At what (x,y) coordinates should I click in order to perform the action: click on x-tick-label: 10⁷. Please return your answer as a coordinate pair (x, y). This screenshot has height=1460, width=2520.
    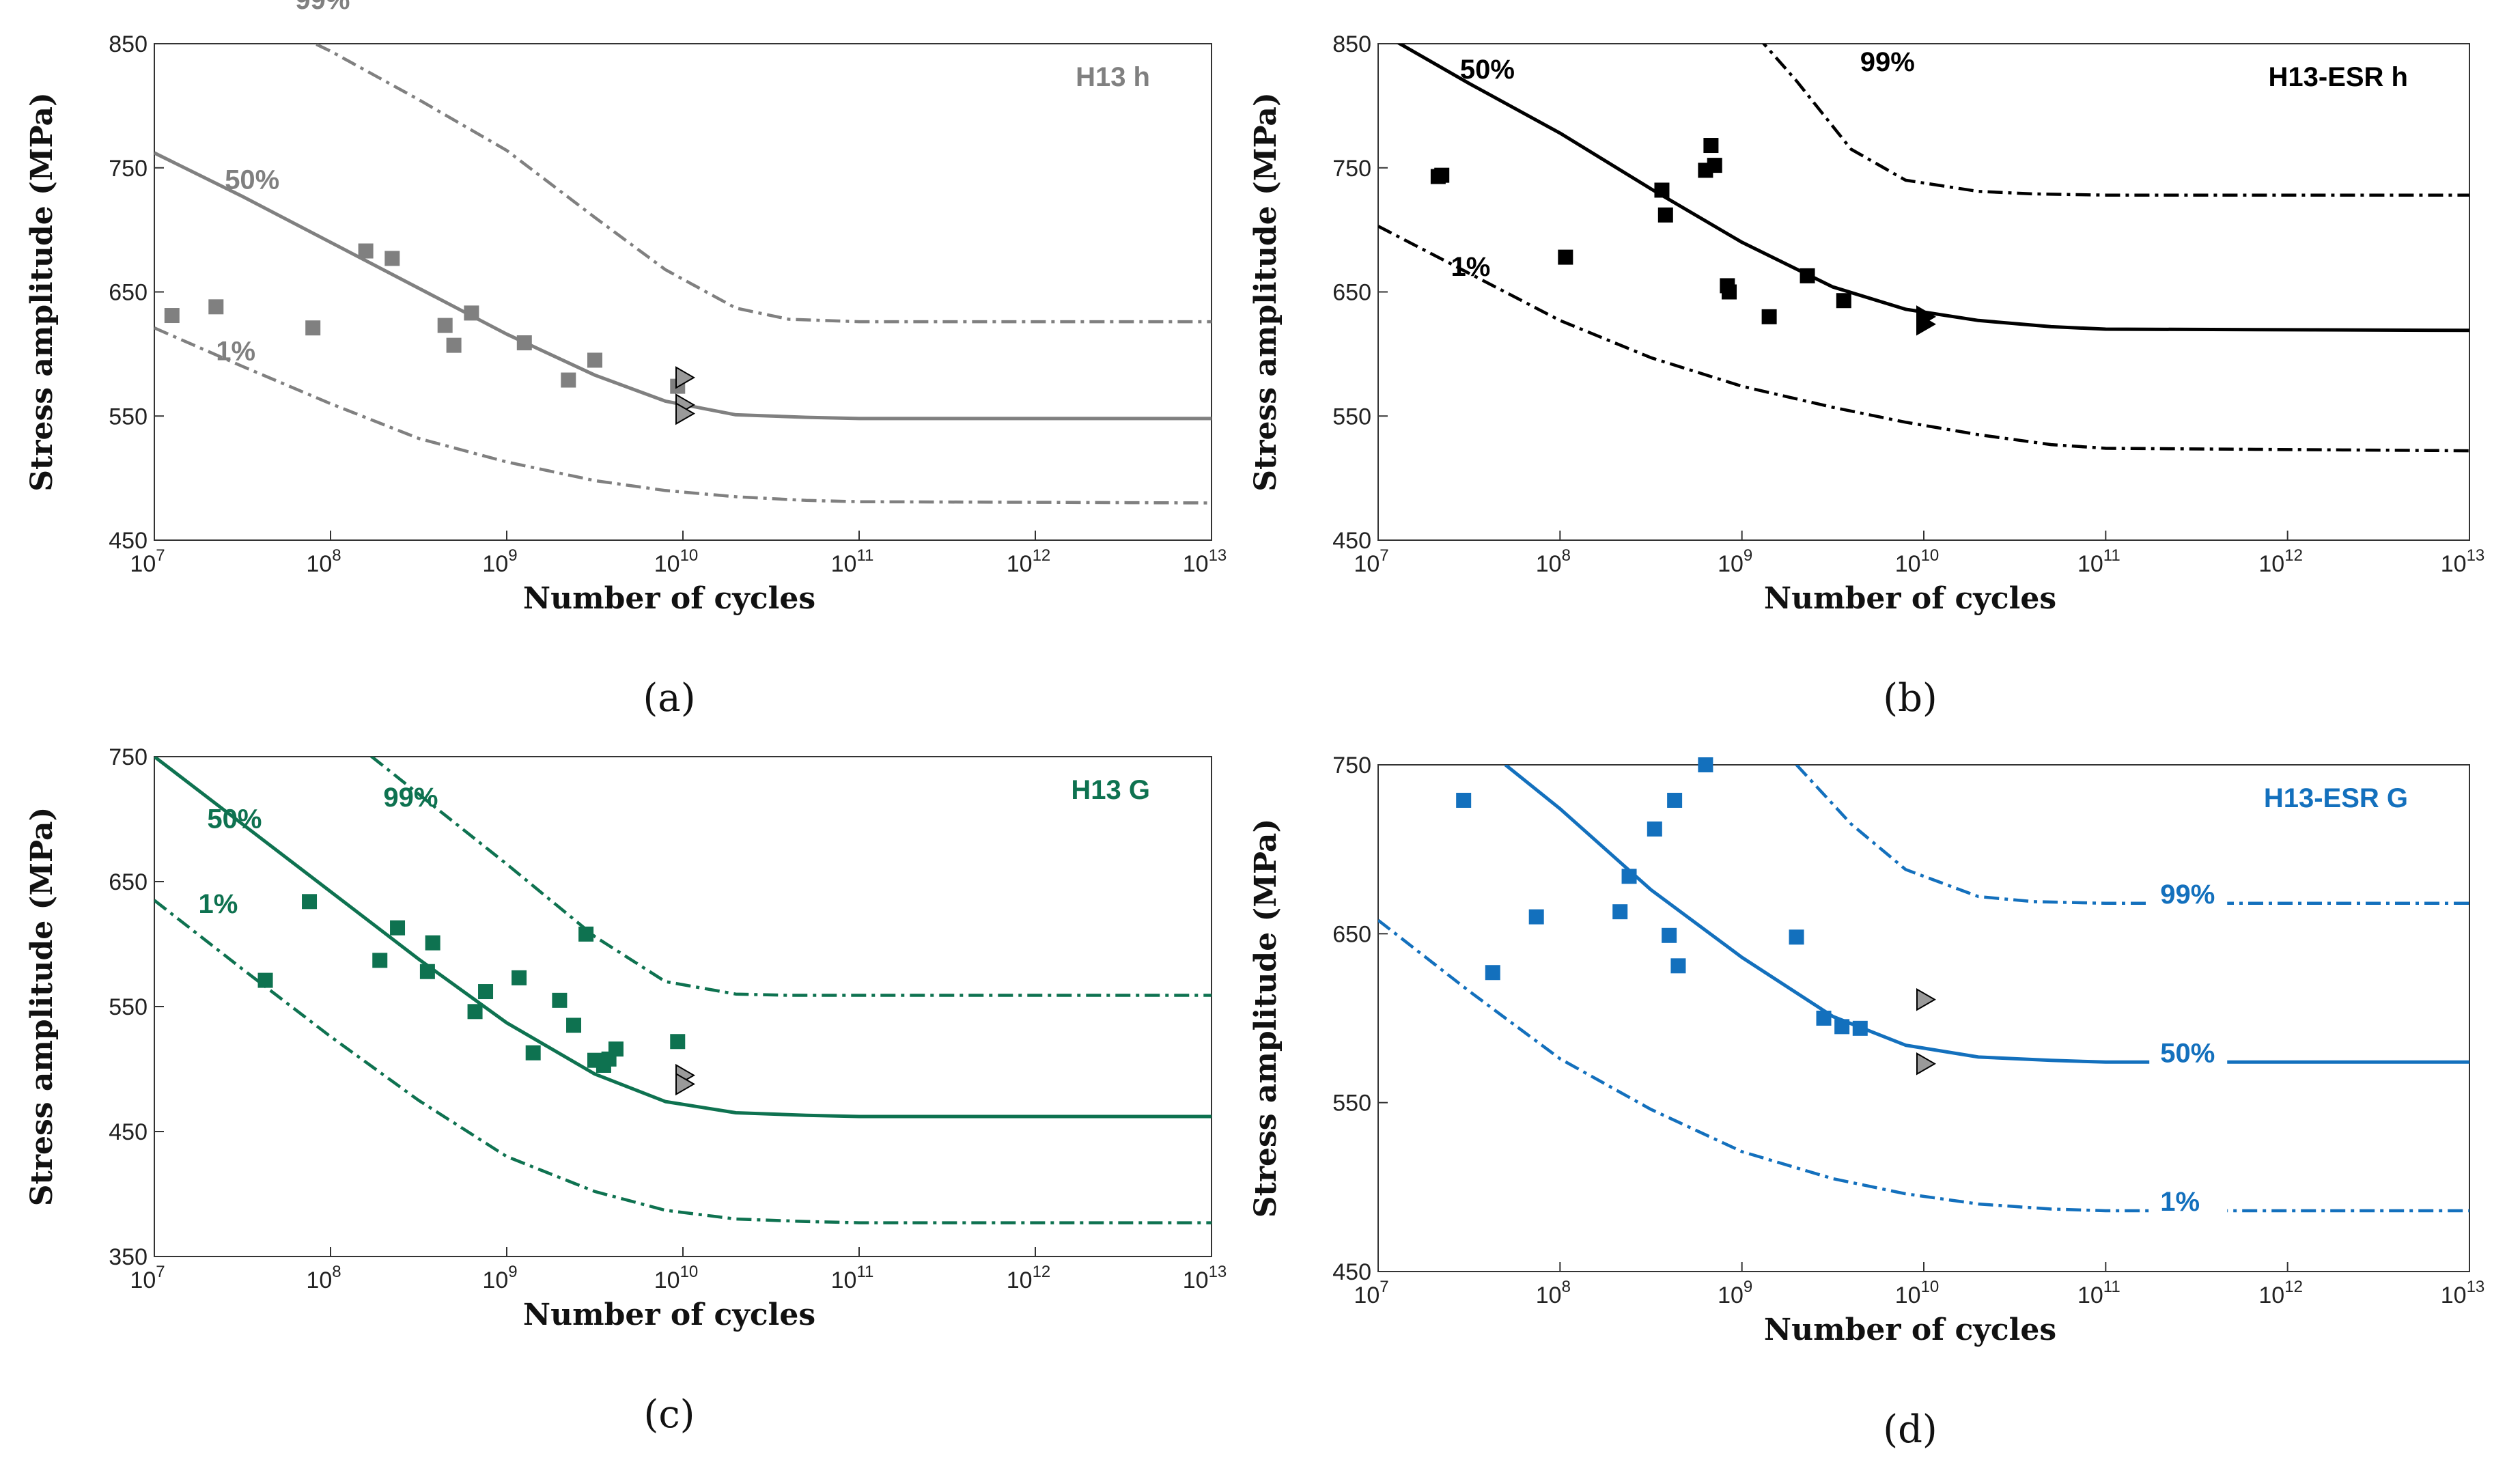
    Looking at the image, I should click on (147, 561).